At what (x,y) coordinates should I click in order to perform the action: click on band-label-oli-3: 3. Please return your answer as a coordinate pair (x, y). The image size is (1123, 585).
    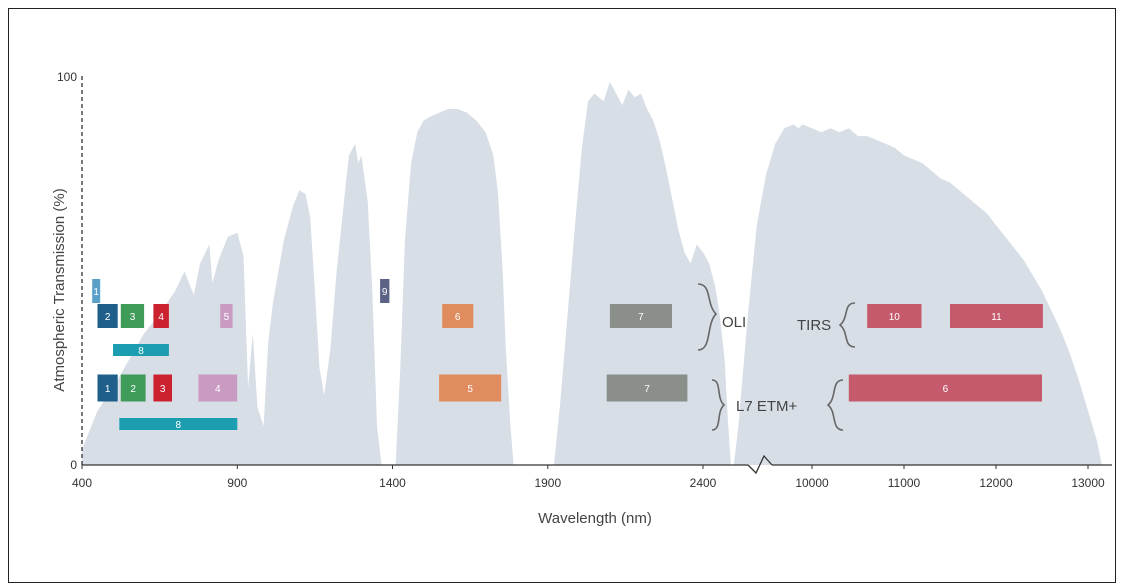
    Looking at the image, I should click on (133, 317).